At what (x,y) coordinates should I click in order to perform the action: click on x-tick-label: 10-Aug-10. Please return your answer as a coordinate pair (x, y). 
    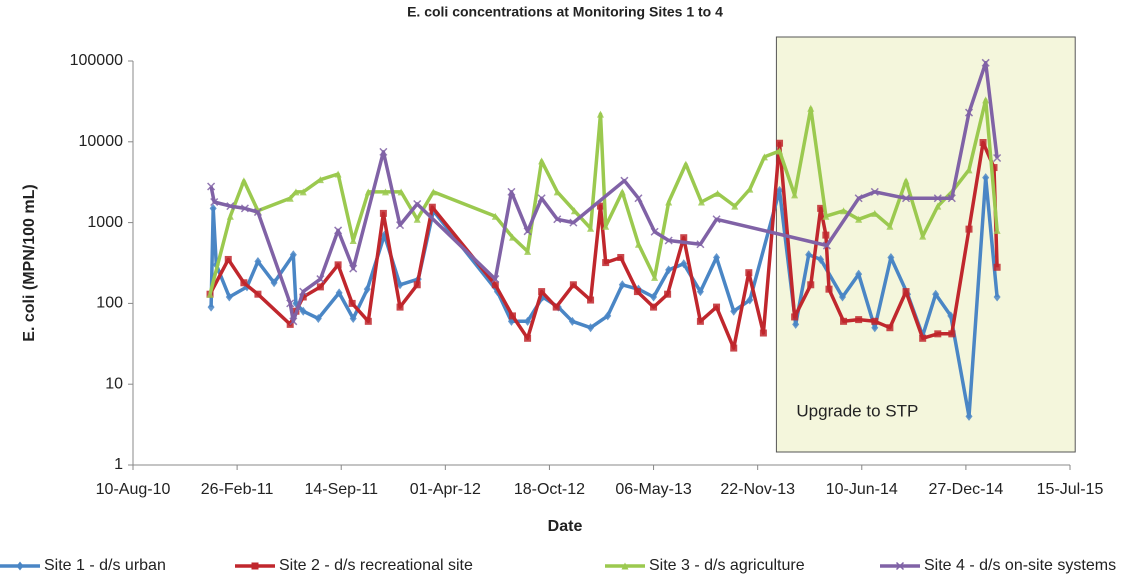
    Looking at the image, I should click on (133, 489).